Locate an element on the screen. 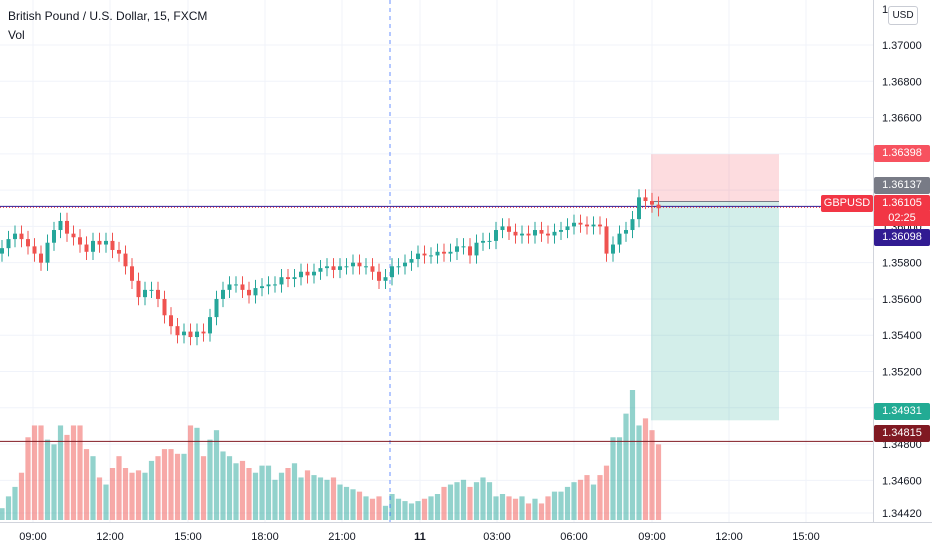 The image size is (932, 550). horizontal-line-price-label: 1.34815 is located at coordinates (902, 433).